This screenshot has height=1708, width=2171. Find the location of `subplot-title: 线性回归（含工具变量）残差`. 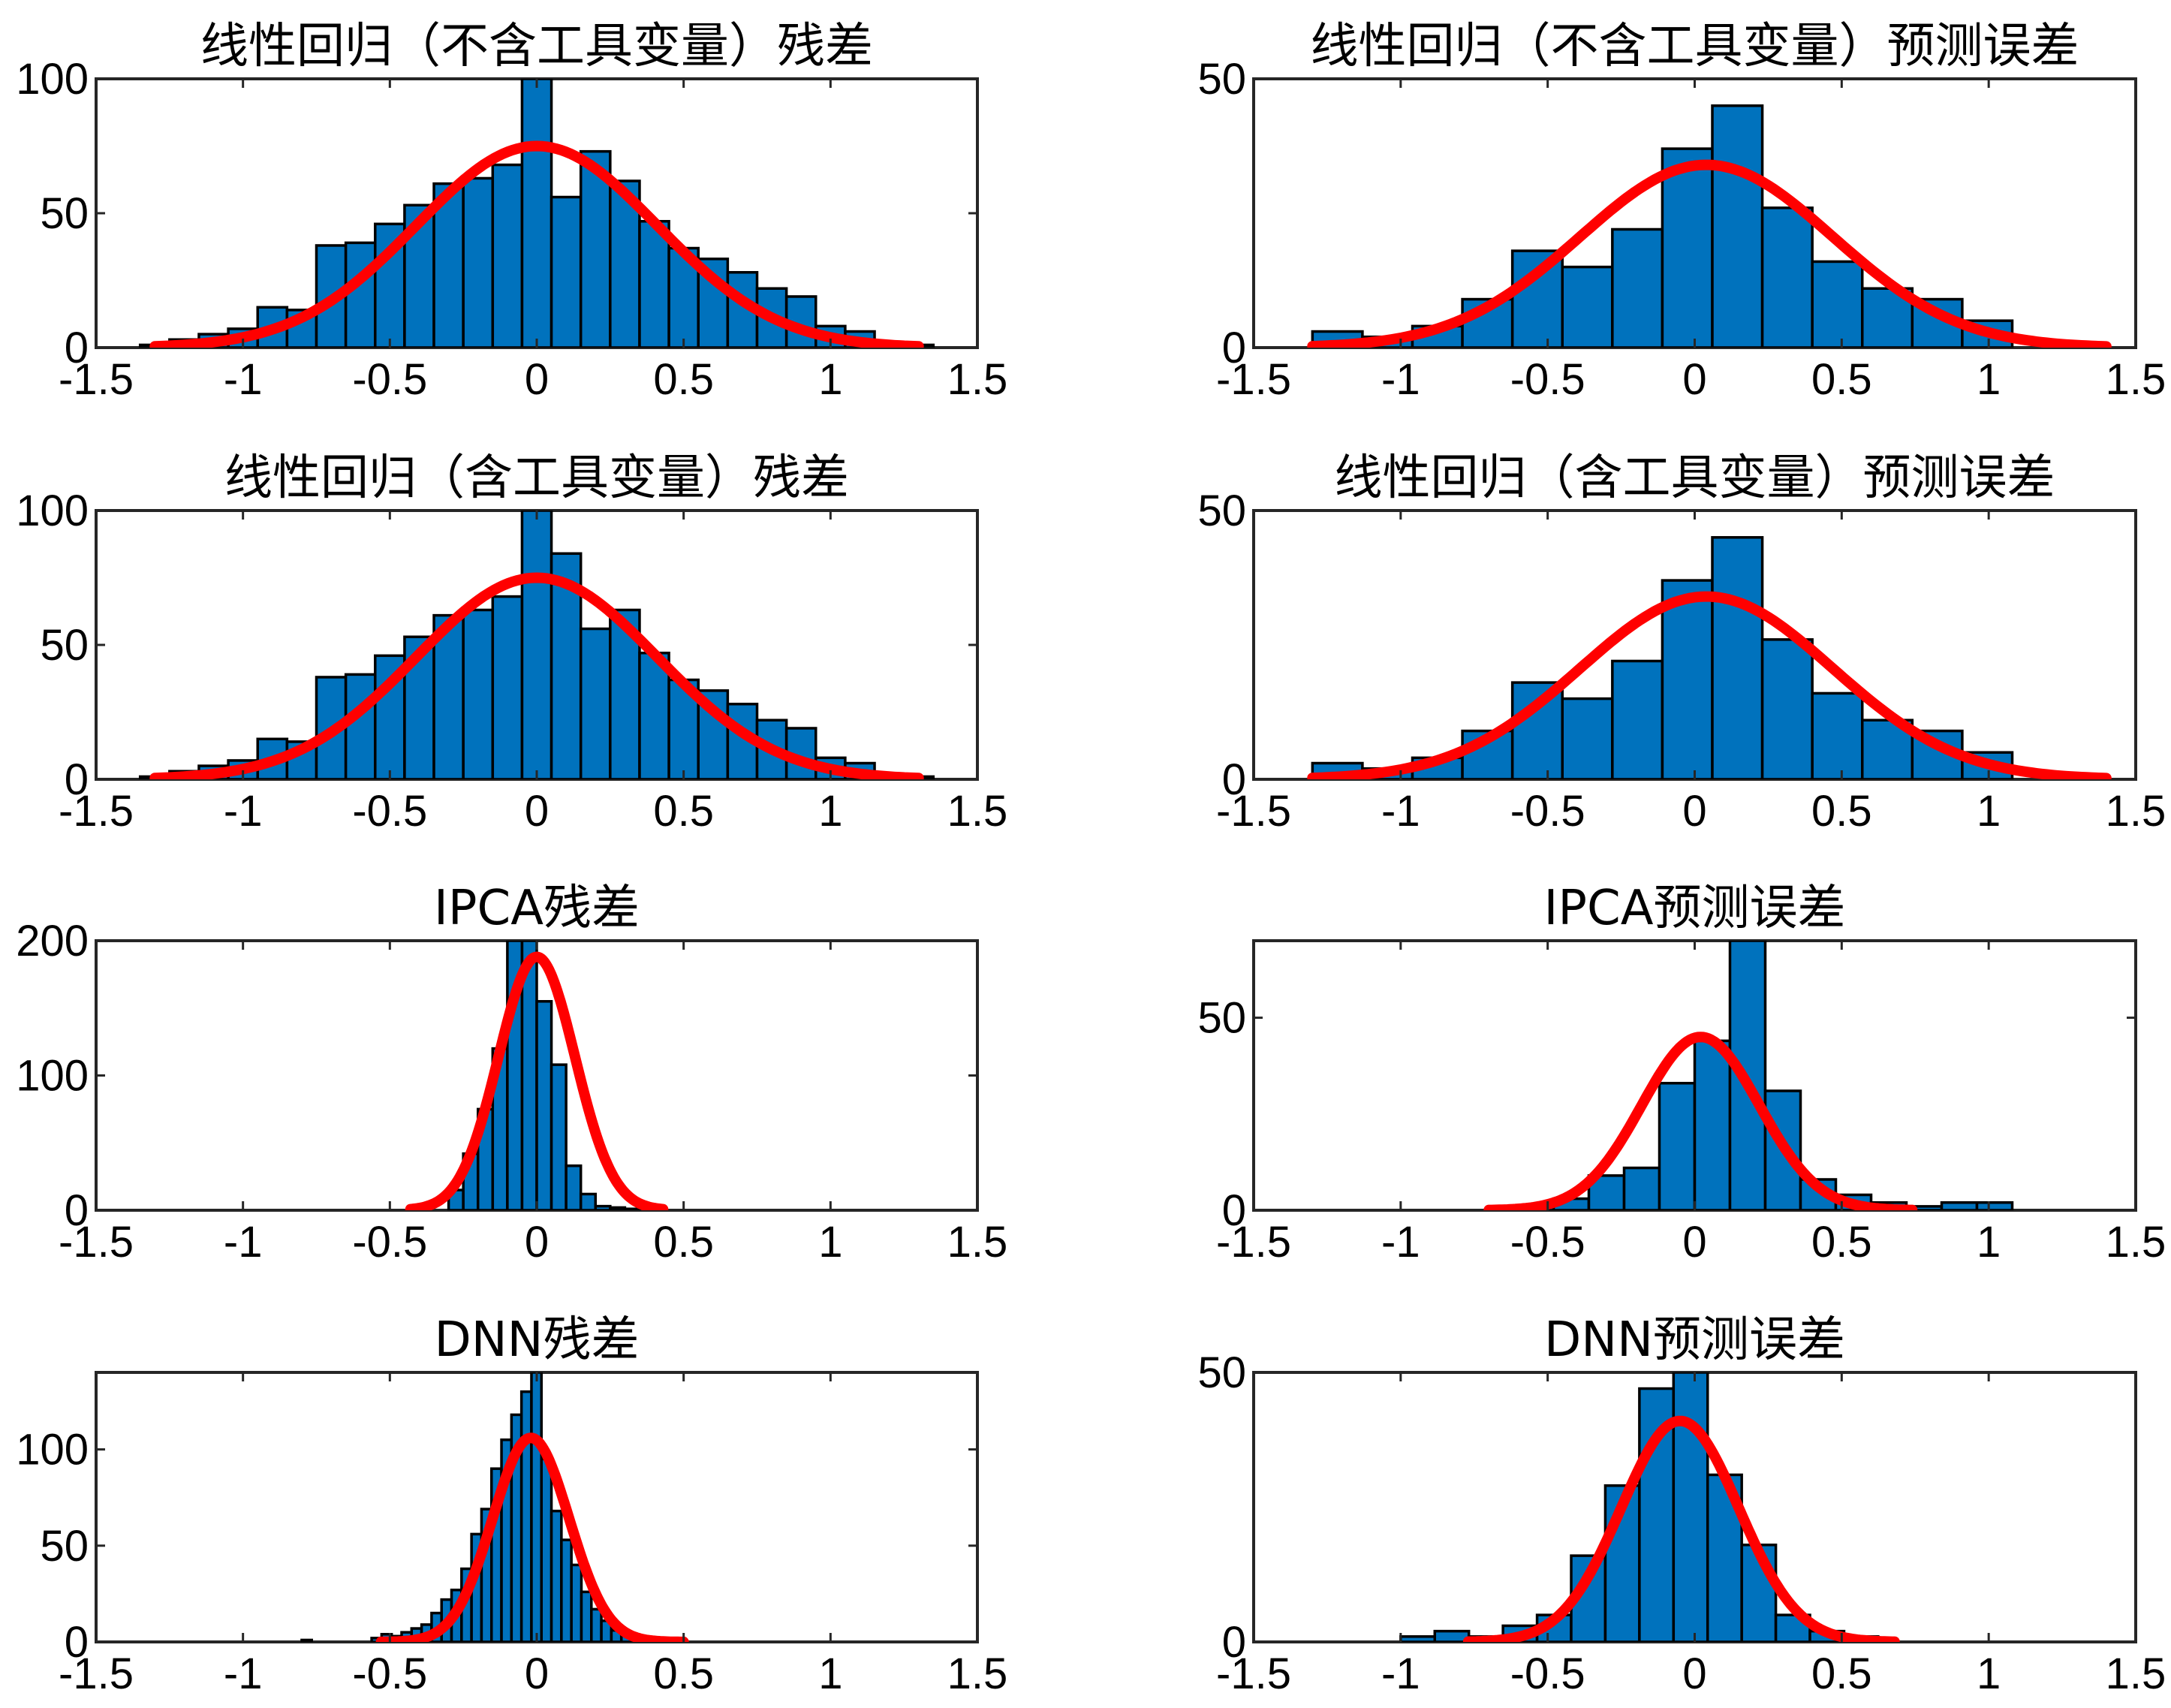

subplot-title: 线性回归（含工具变量）残差 is located at coordinates (536, 478).